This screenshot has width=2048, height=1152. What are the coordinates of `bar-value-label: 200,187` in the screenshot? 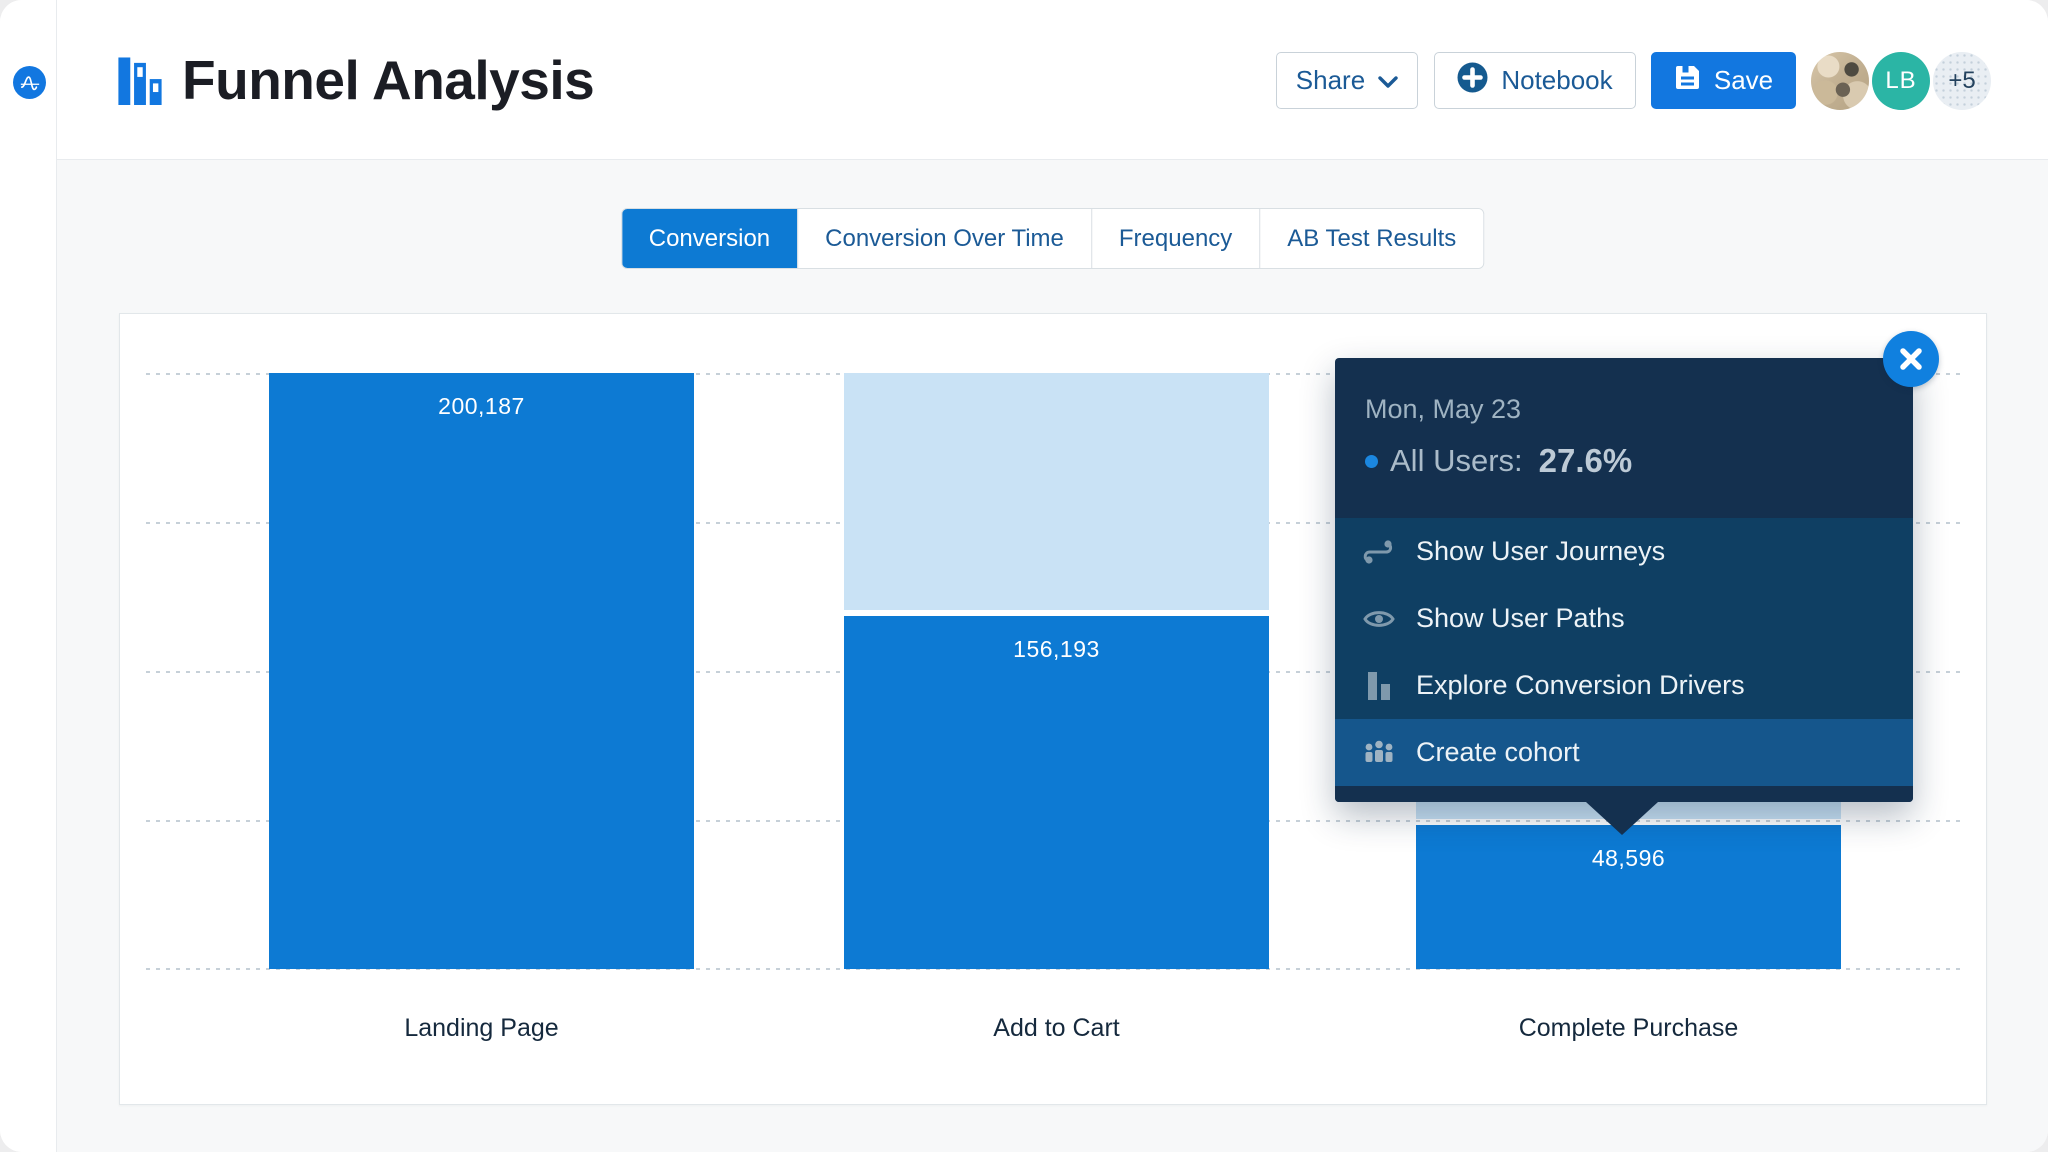 It's located at (481, 406).